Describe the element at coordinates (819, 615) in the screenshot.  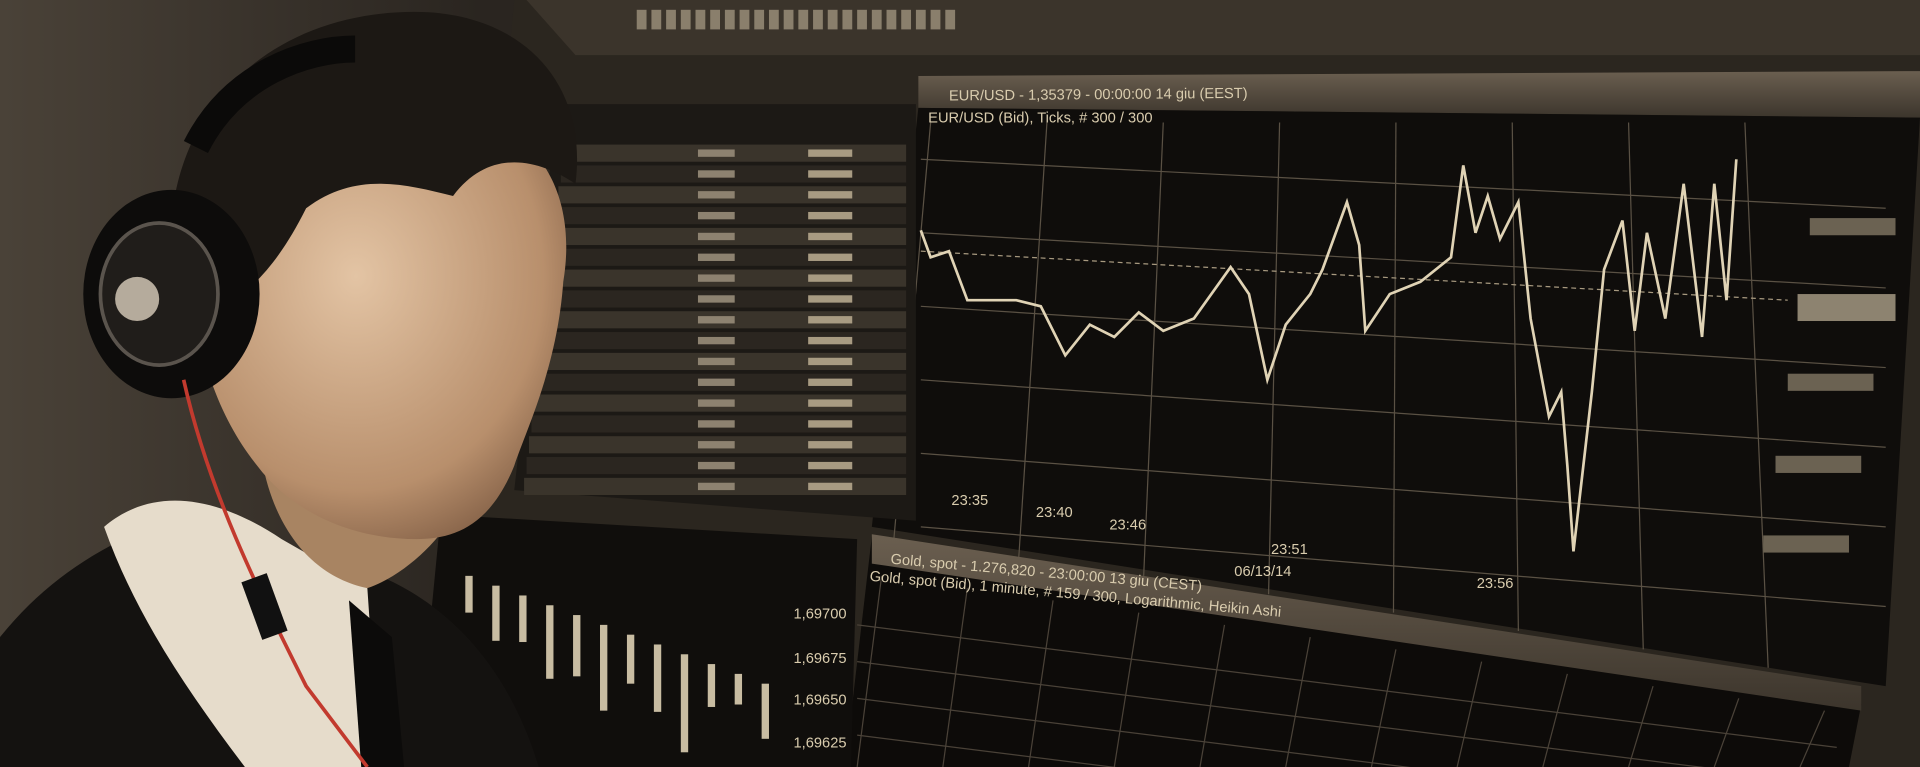
I see `axis-label: 1,69700` at that location.